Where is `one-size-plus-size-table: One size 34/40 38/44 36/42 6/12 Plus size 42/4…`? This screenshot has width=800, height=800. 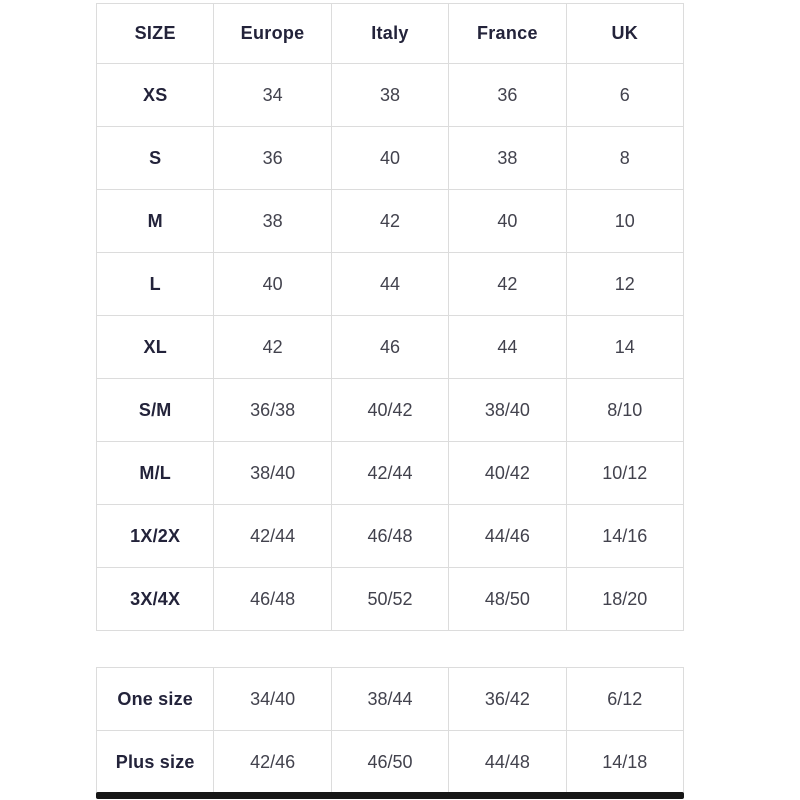 one-size-plus-size-table: One size 34/40 38/44 36/42 6/12 Plus size 42/4… is located at coordinates (390, 730).